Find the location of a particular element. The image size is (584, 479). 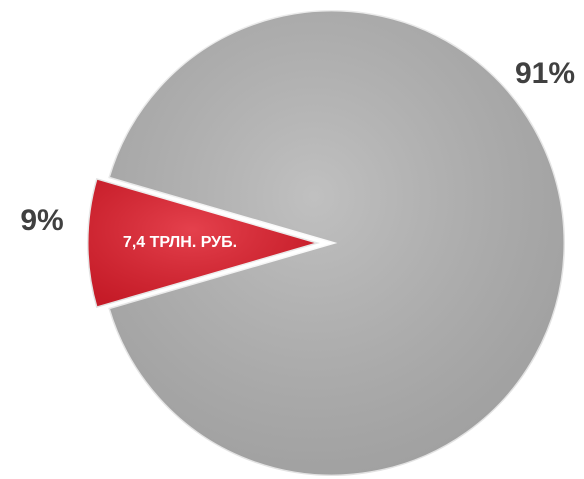

value-label: 9% is located at coordinates (41, 220).